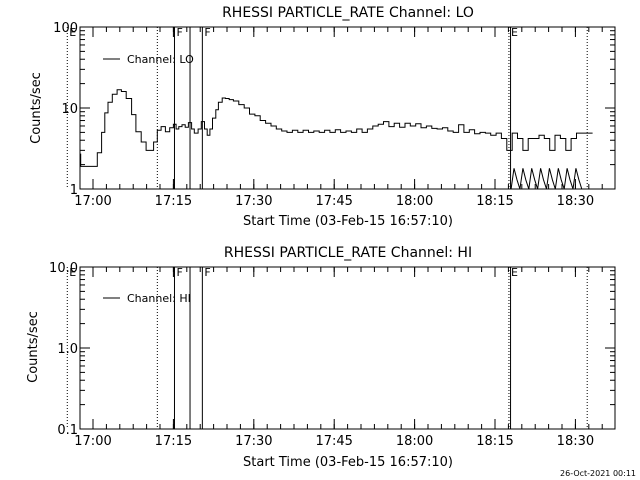  I want to click on x-axis-label-lo: Start Time (03-Feb-15 16:57:10), so click(348, 221).